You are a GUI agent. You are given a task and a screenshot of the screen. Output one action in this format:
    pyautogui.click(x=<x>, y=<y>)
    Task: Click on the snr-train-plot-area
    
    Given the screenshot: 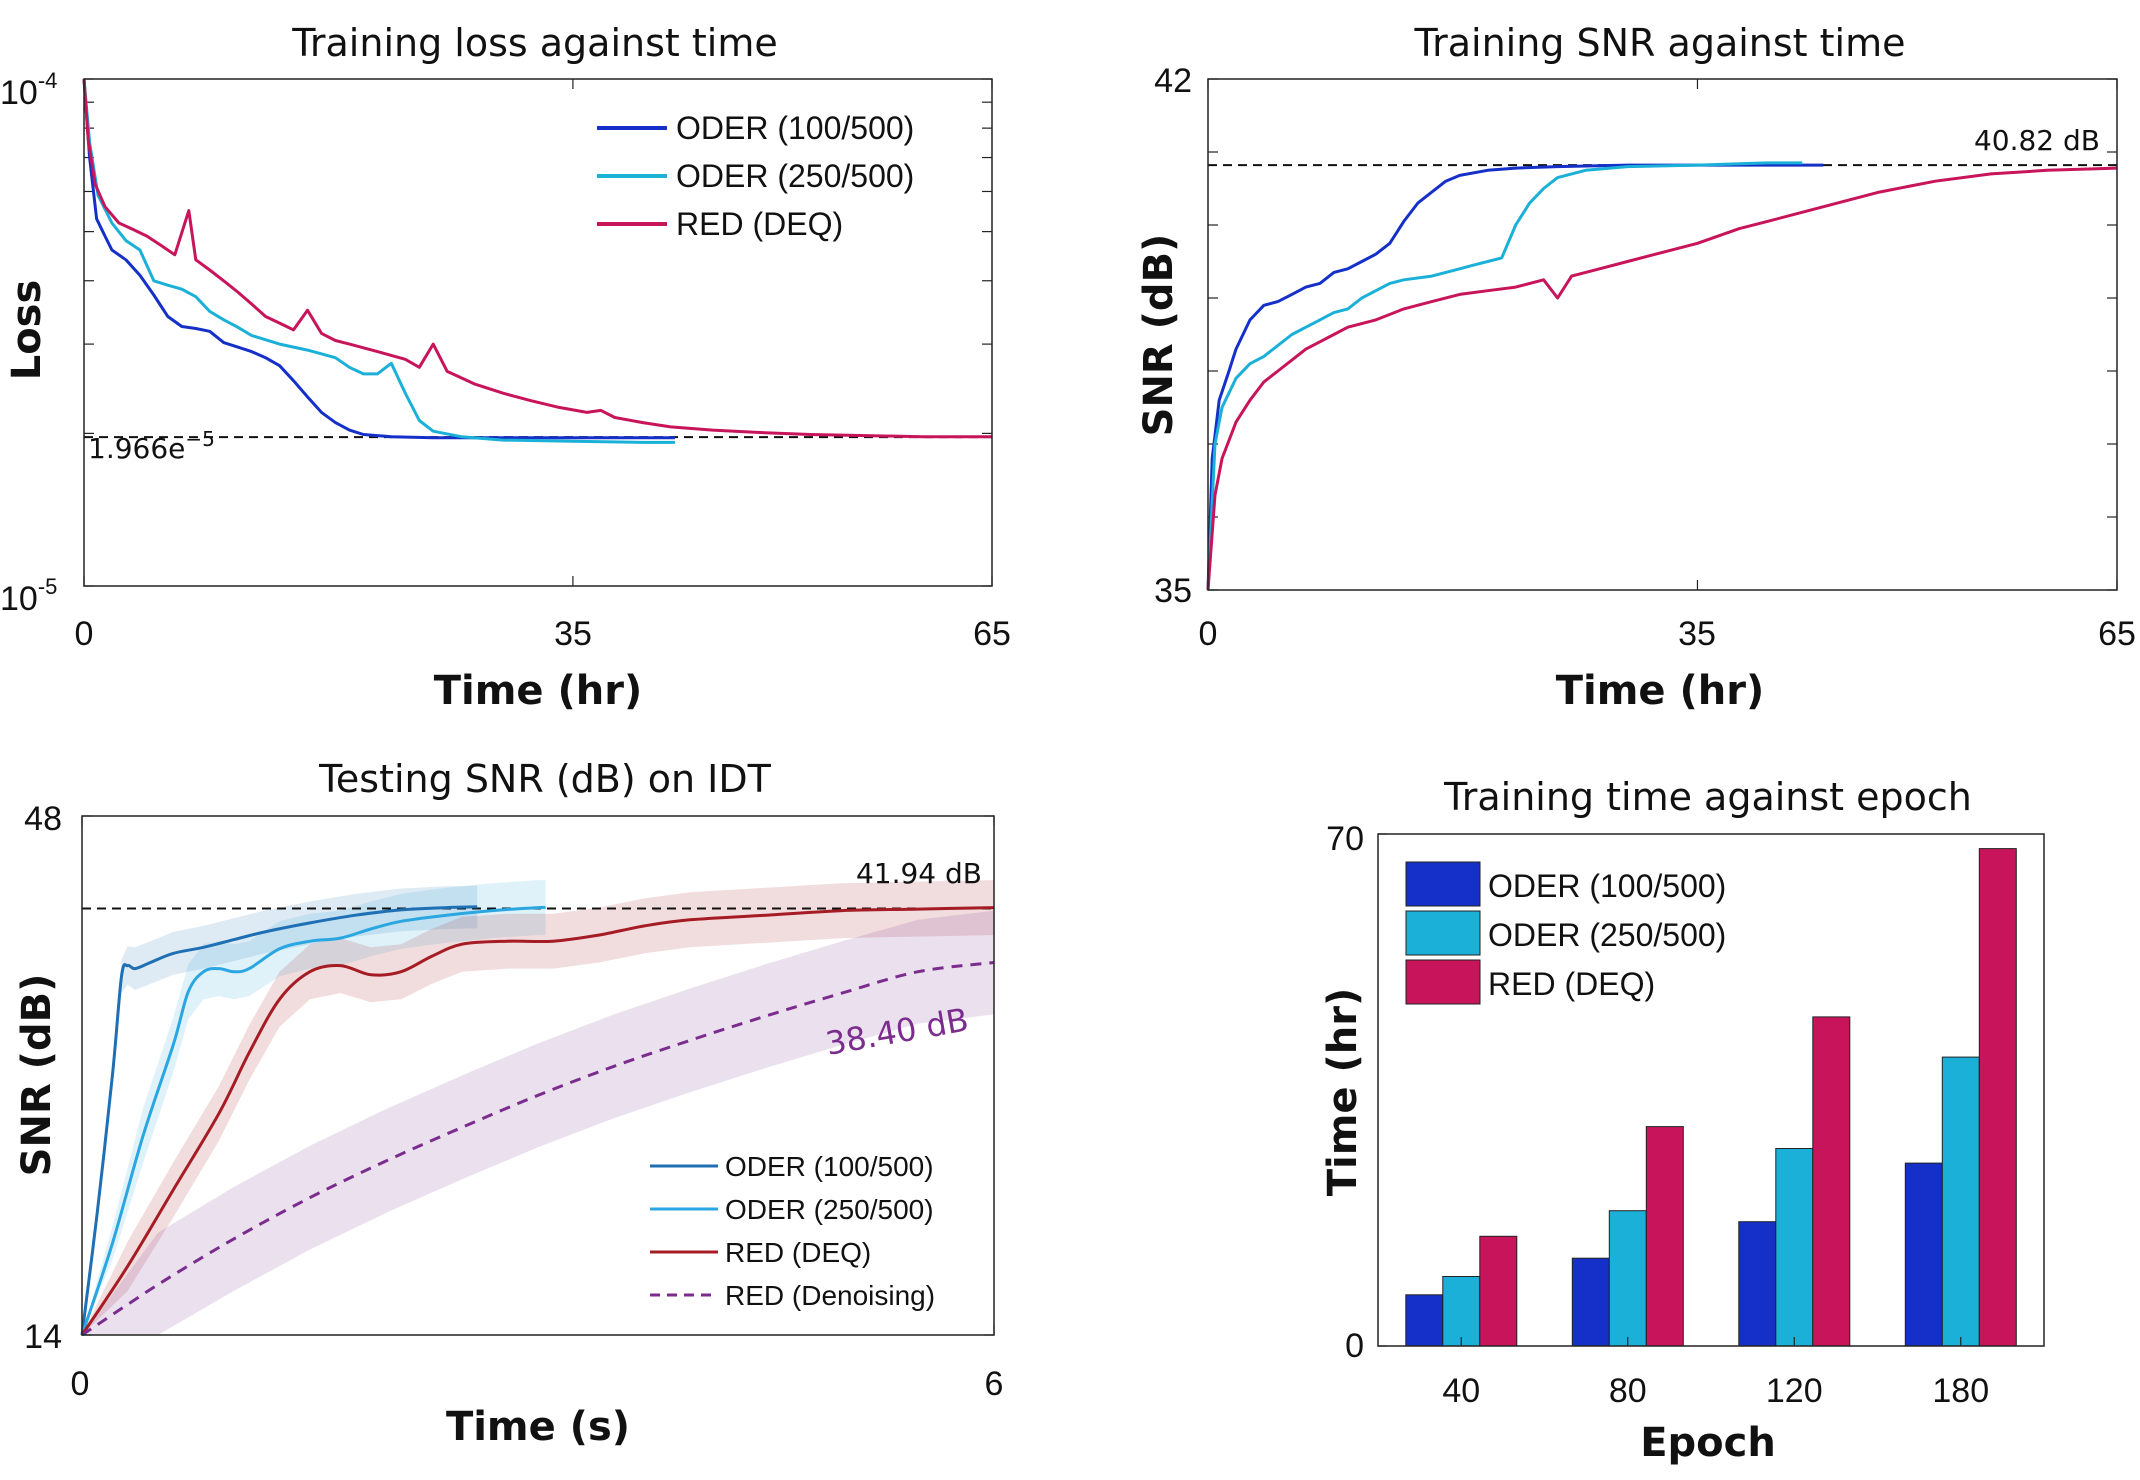 What is the action you would take?
    pyautogui.click(x=1662, y=334)
    